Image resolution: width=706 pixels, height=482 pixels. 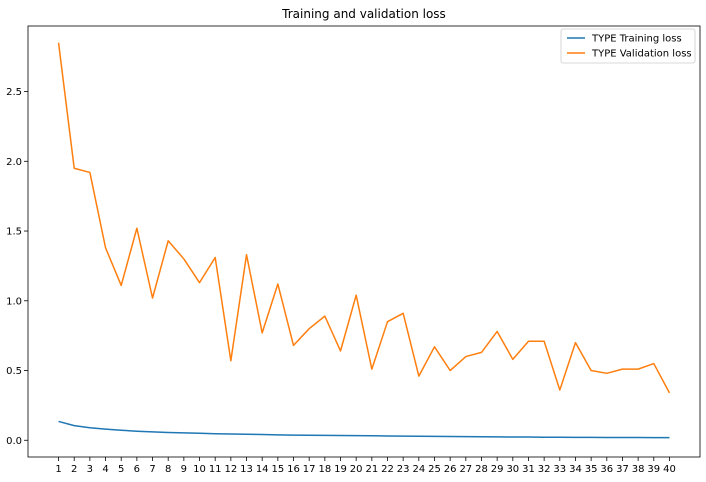 What do you see at coordinates (559, 469) in the screenshot?
I see `x-tick-label: 33` at bounding box center [559, 469].